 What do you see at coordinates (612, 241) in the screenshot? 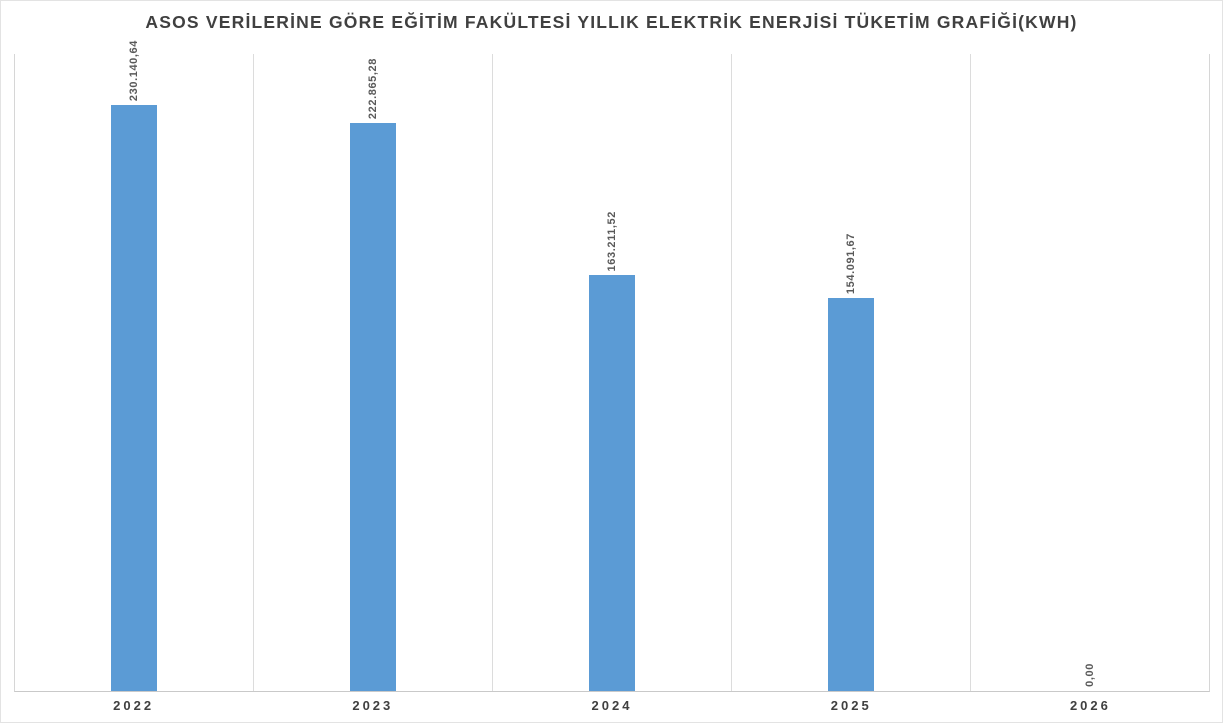
I see `bar-value-label-2024: 163.211,52` at bounding box center [612, 241].